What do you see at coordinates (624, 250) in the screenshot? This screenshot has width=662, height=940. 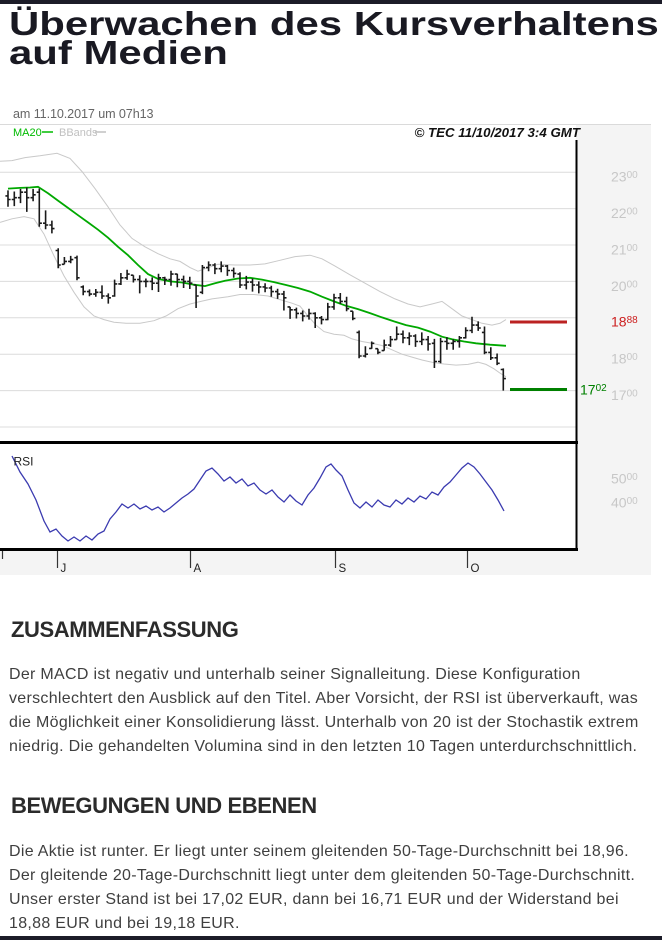 I see `svg-text: 2100` at bounding box center [624, 250].